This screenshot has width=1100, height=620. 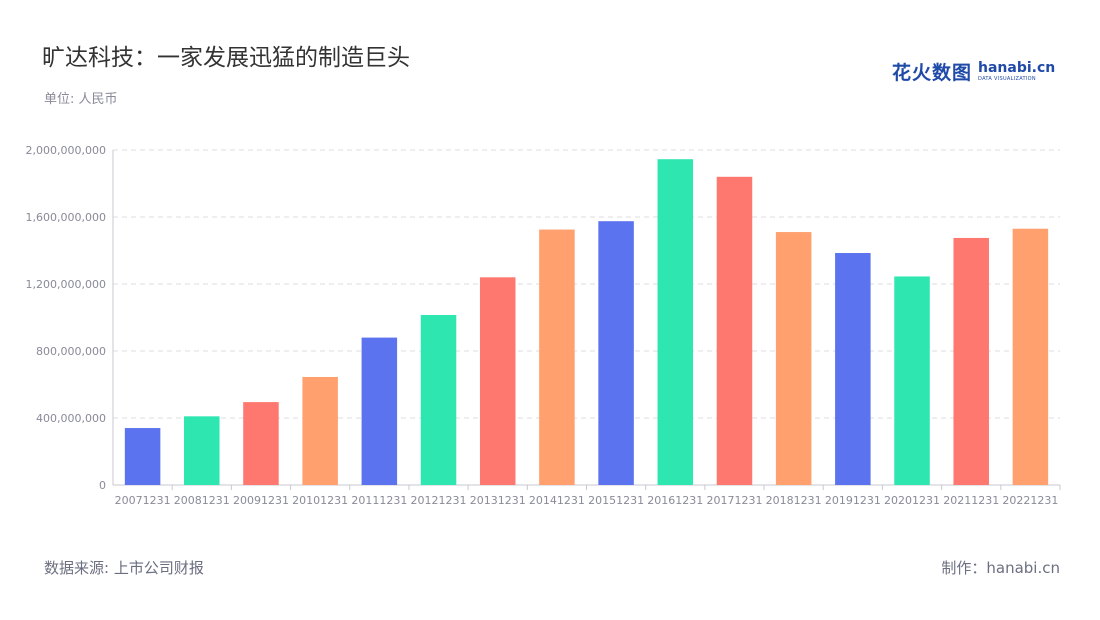 I want to click on x-tick-label: 20111231, so click(x=379, y=500).